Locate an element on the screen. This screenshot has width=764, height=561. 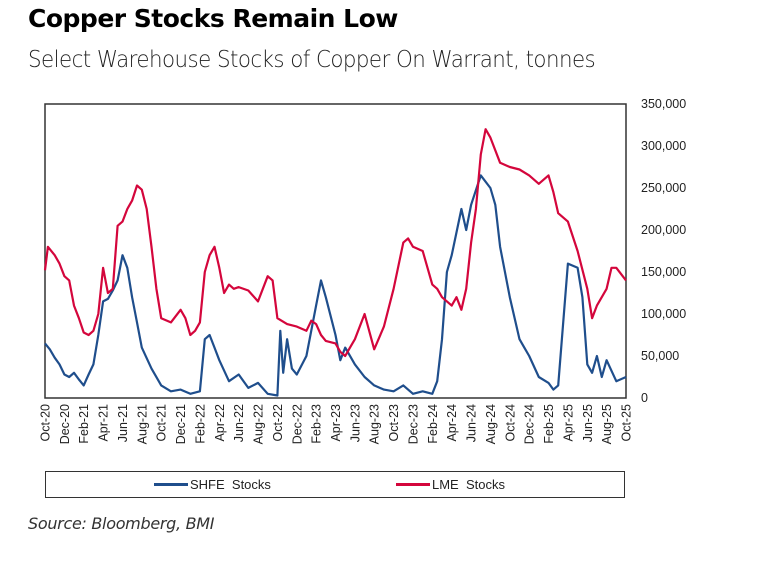
x-tick-label: Dec-24 is located at coordinates (530, 424).